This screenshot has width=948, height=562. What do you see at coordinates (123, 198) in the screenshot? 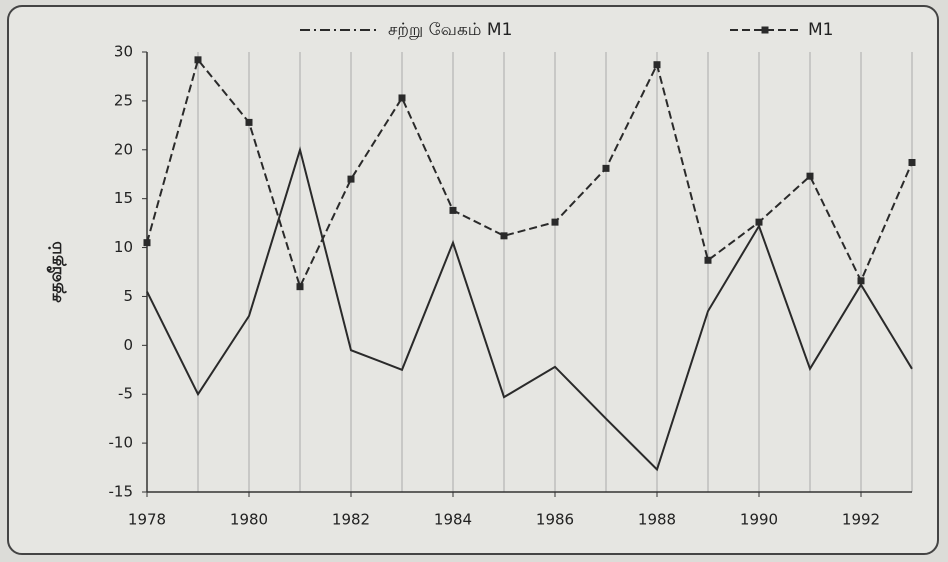
I see `y-tick-label: 15` at bounding box center [123, 198].